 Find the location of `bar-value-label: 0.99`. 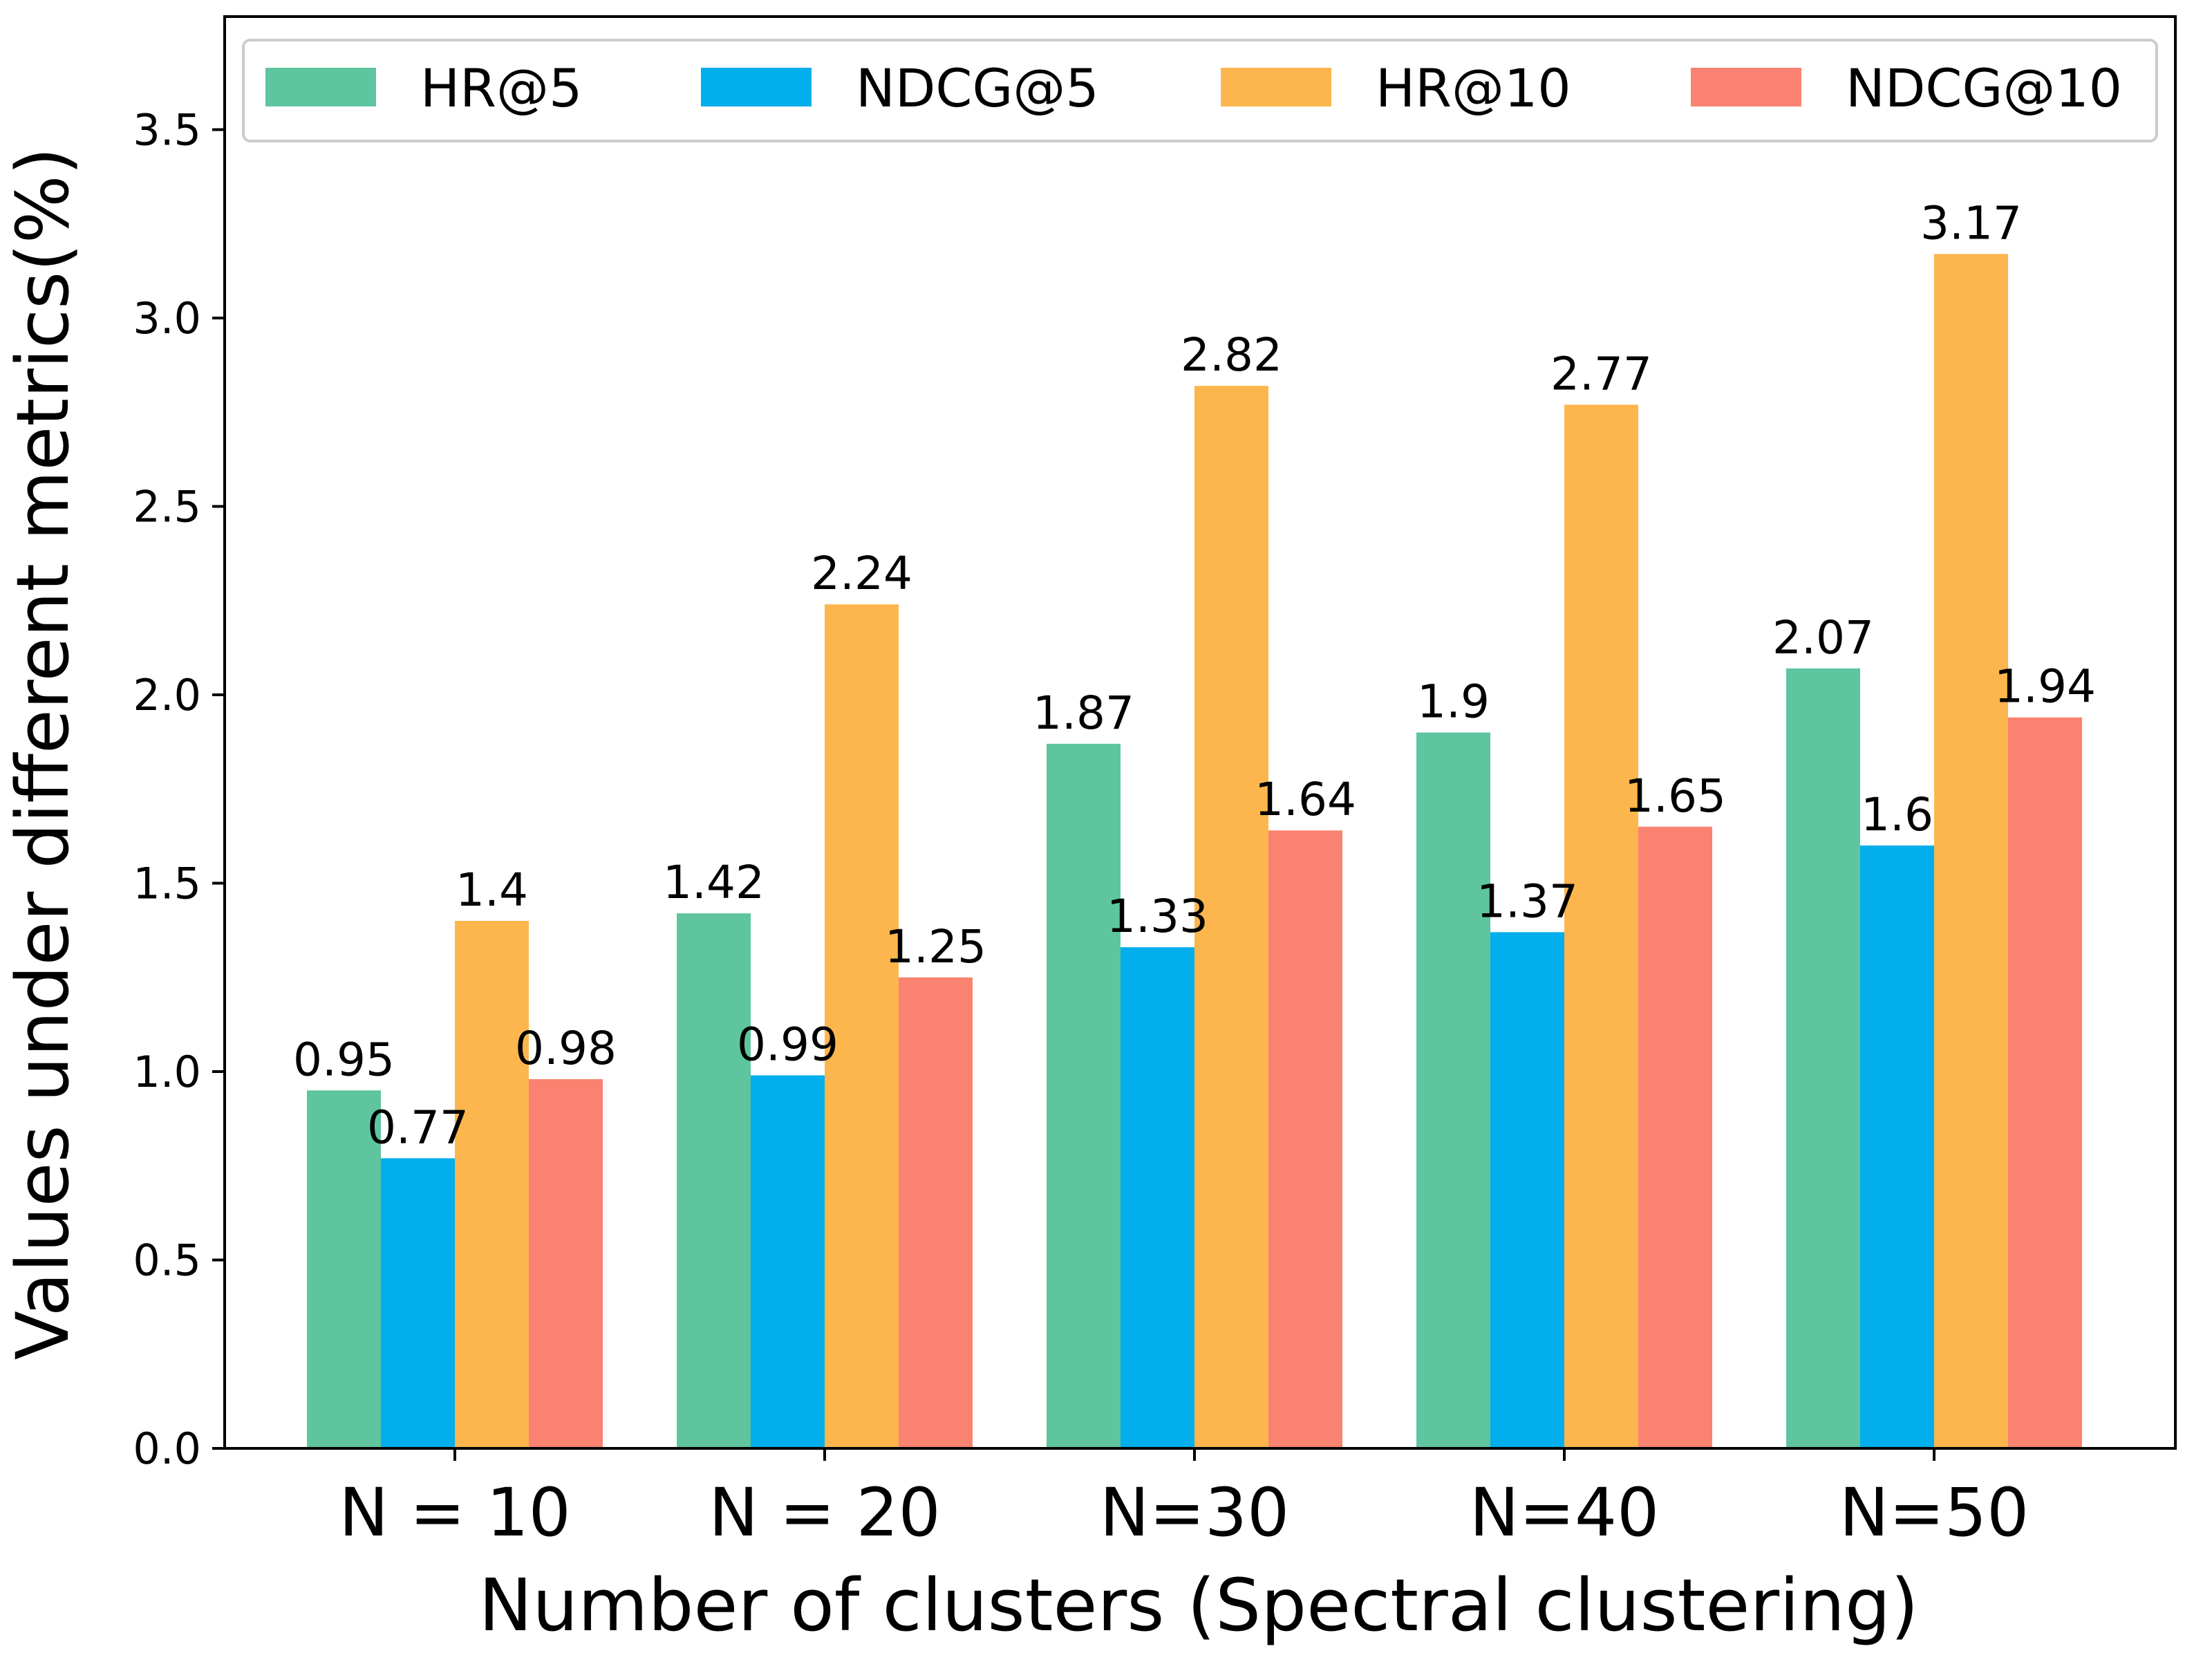

bar-value-label: 0.99 is located at coordinates (787, 1044).